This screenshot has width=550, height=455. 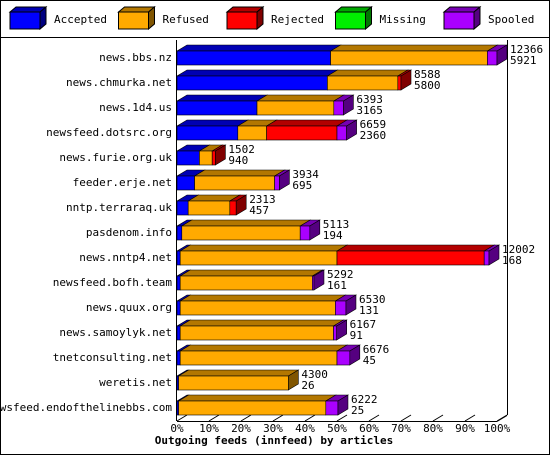 I want to click on x-tick-label: 0%, so click(x=177, y=428).